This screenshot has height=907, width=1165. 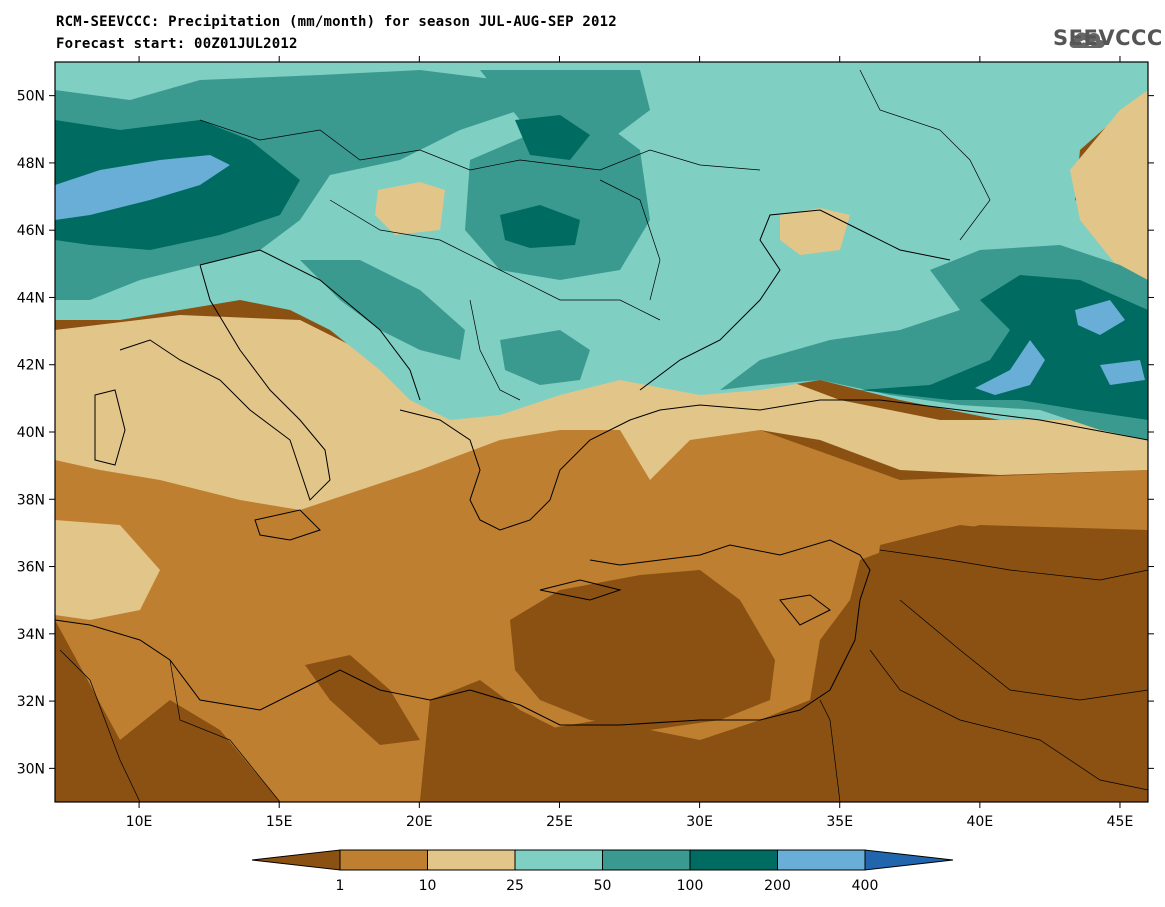 What do you see at coordinates (565, 105) in the screenshot?
I see `field-100-200-north` at bounding box center [565, 105].